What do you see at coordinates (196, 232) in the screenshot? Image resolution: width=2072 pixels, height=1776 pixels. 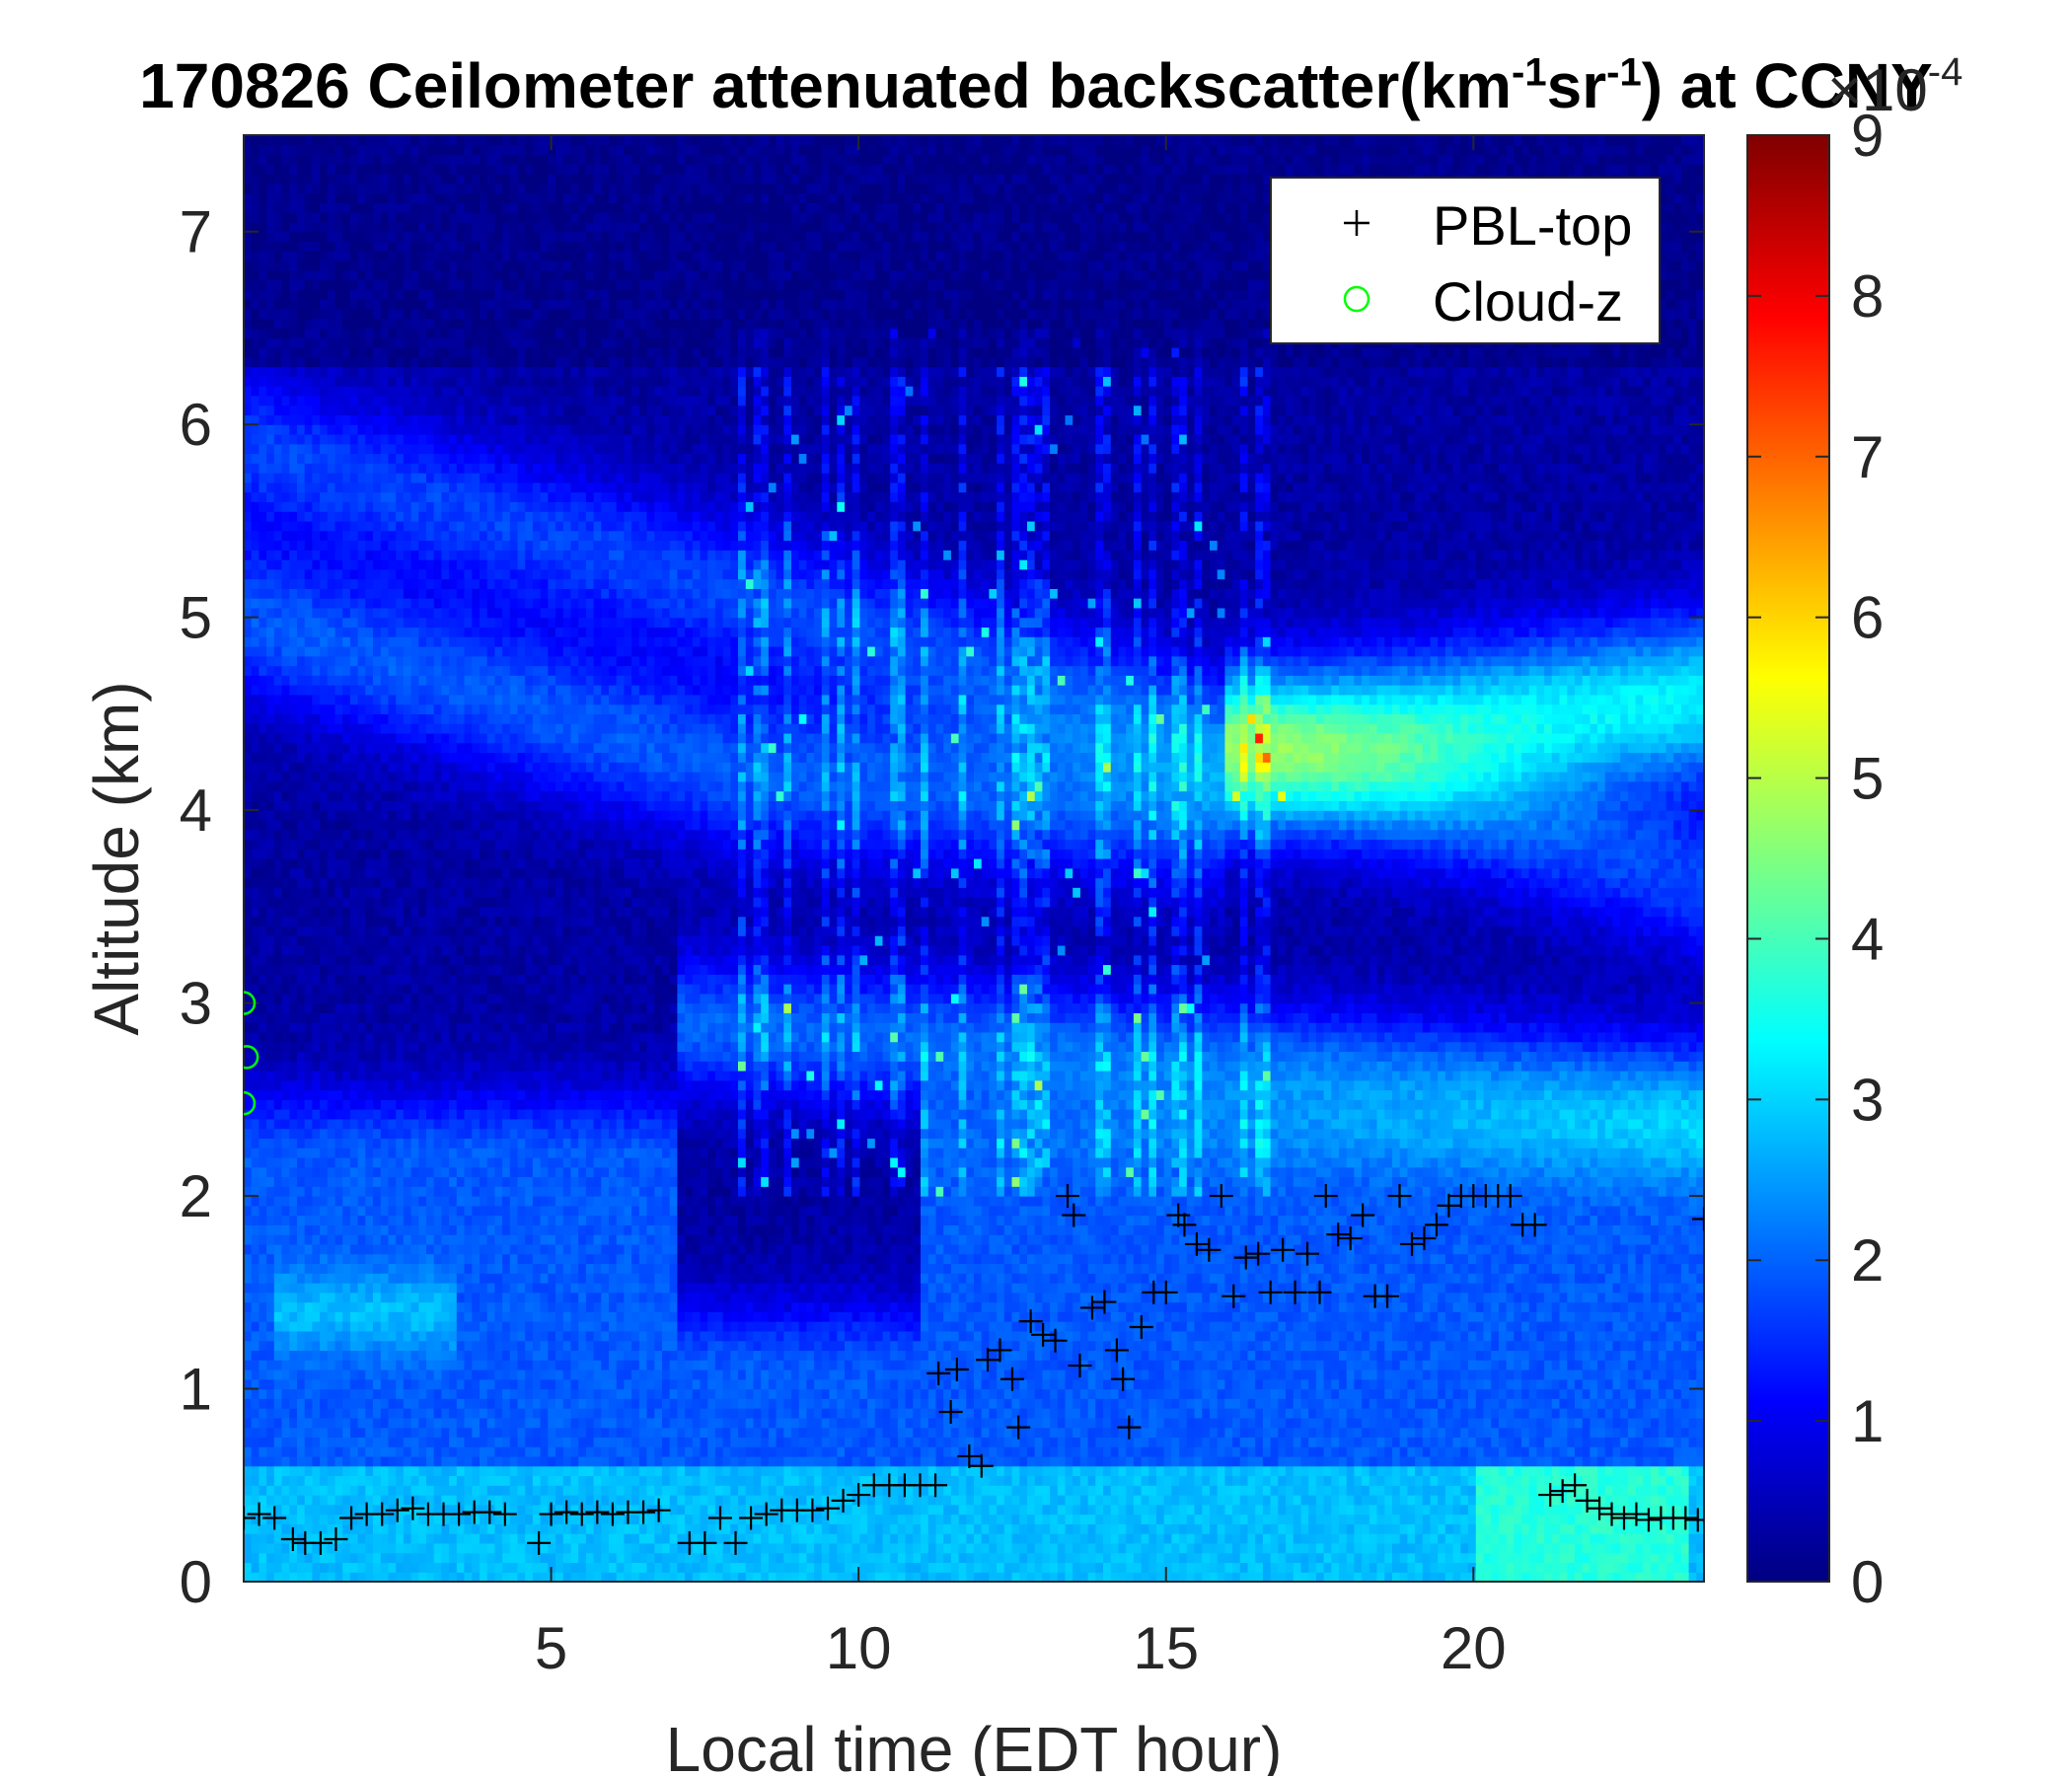 I see `y-tick-label-7: 7` at bounding box center [196, 232].